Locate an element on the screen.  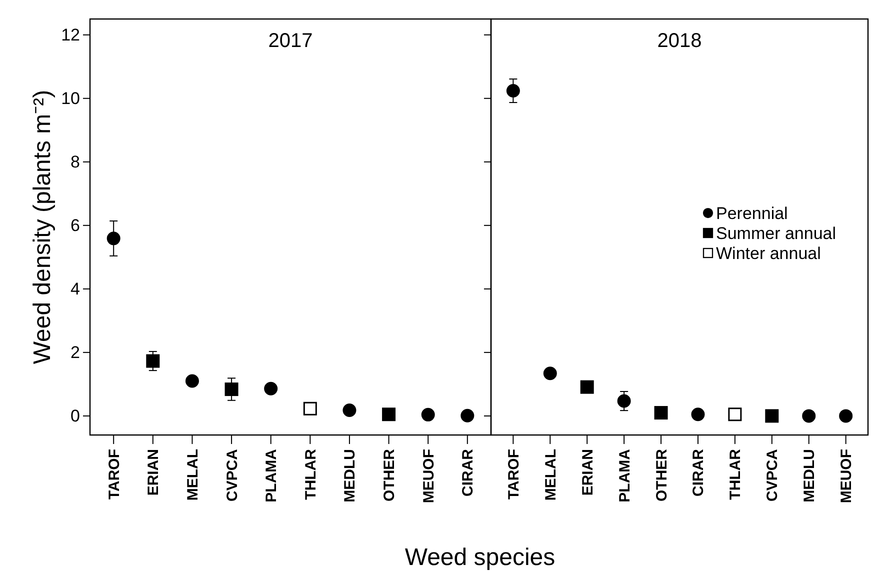
y-tick-label: 2 is located at coordinates (75, 352).